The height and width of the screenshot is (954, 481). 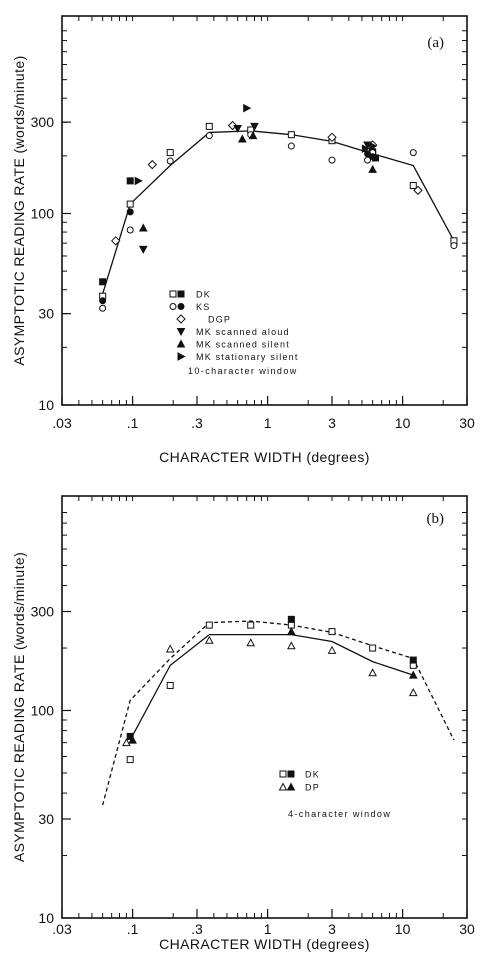 I want to click on fit-curve-dashed, so click(x=278, y=713).